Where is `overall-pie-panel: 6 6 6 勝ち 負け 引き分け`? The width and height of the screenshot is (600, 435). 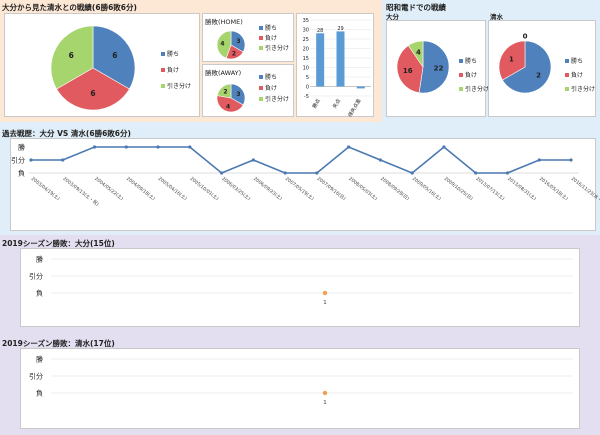 overall-pie-panel: 6 6 6 勝ち 負け 引き分け is located at coordinates (102, 65).